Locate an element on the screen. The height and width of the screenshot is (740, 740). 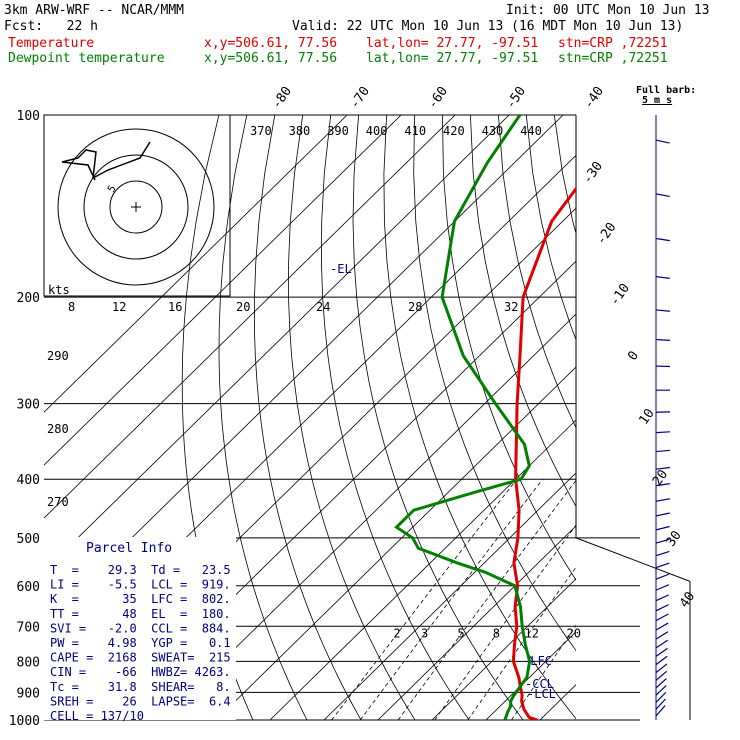
parcel-info-row: K = 35 LFC = 802. is located at coordinates (140, 599).